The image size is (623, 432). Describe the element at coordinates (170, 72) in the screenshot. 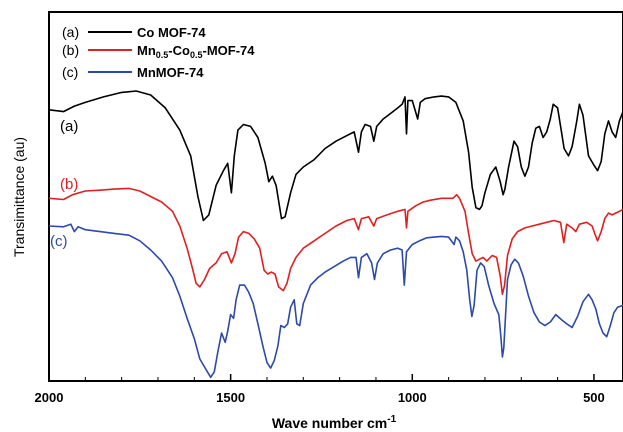

I see `legend-label-c: MnMOF-74` at that location.